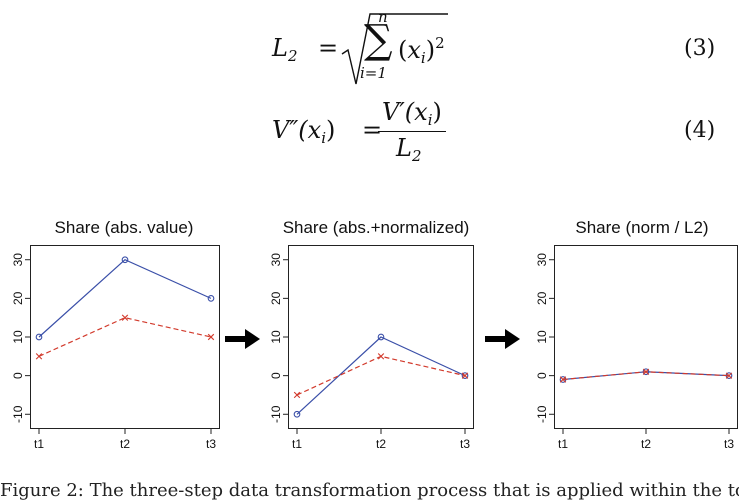  Describe the element at coordinates (394, 49) in the screenshot. I see `sqrt-sign` at that location.